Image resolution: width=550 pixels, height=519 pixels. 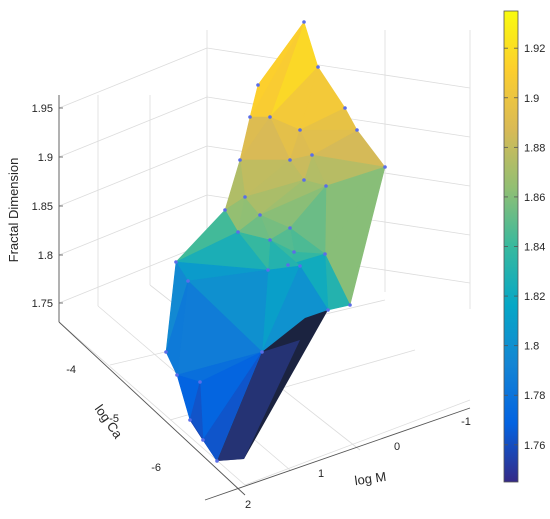 What do you see at coordinates (397, 447) in the screenshot?
I see `x-tick-label: 0` at bounding box center [397, 447].